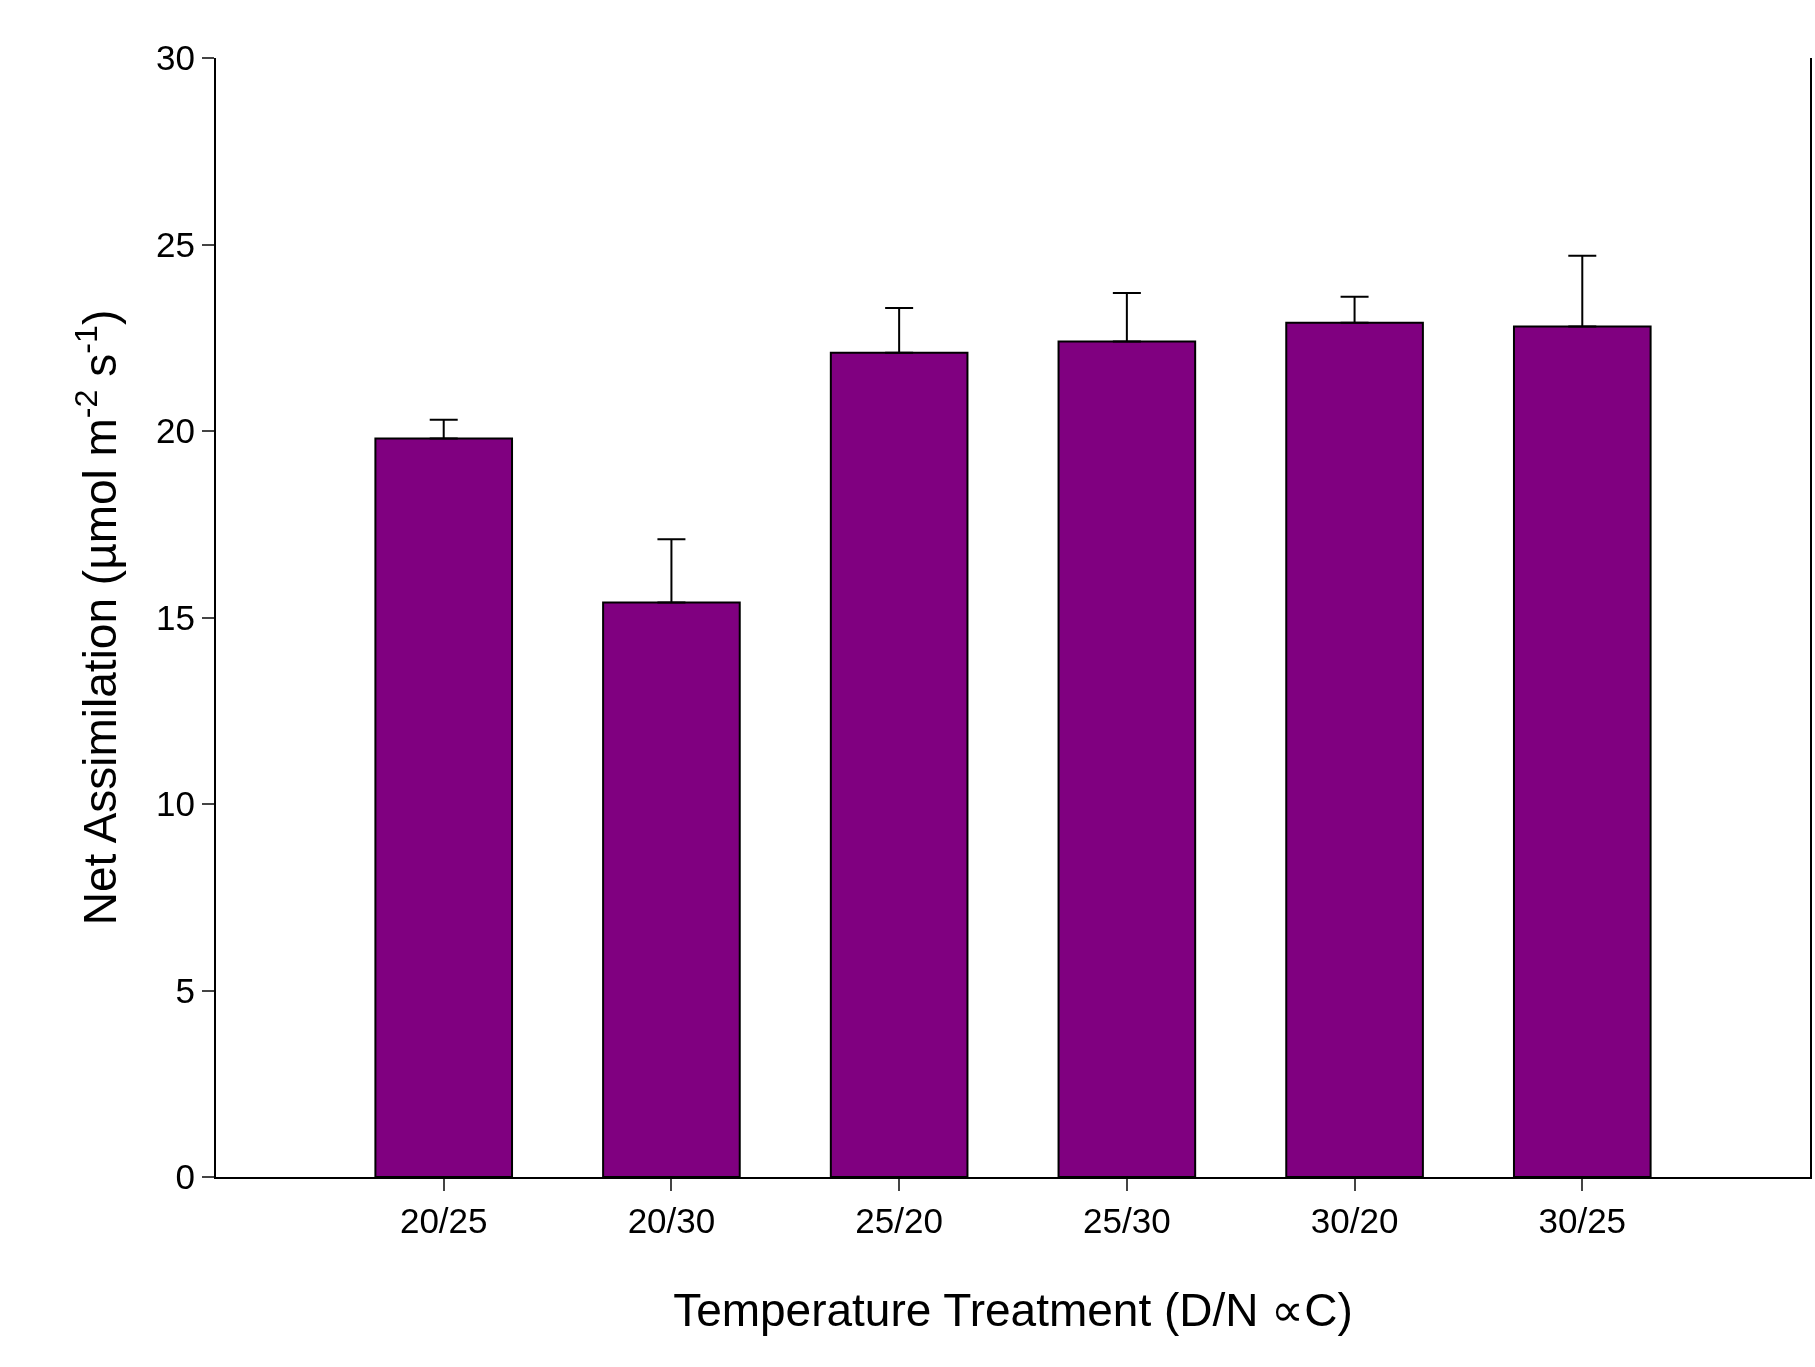  What do you see at coordinates (175, 244) in the screenshot?
I see `y-tick-label: 25` at bounding box center [175, 244].